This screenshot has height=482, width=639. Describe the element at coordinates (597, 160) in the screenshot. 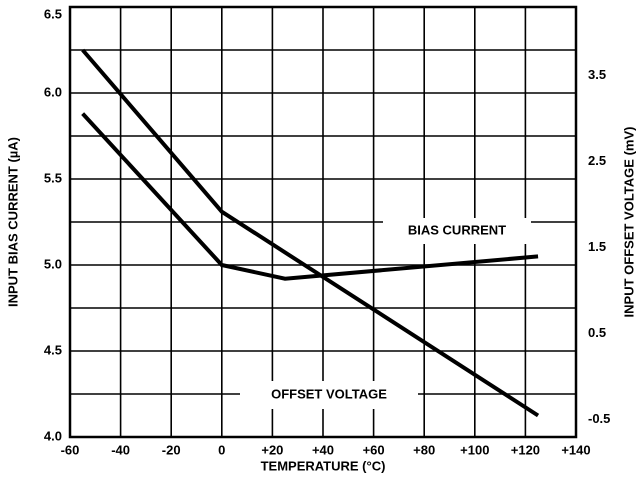

I see `y2-tick-label: 2.5` at that location.